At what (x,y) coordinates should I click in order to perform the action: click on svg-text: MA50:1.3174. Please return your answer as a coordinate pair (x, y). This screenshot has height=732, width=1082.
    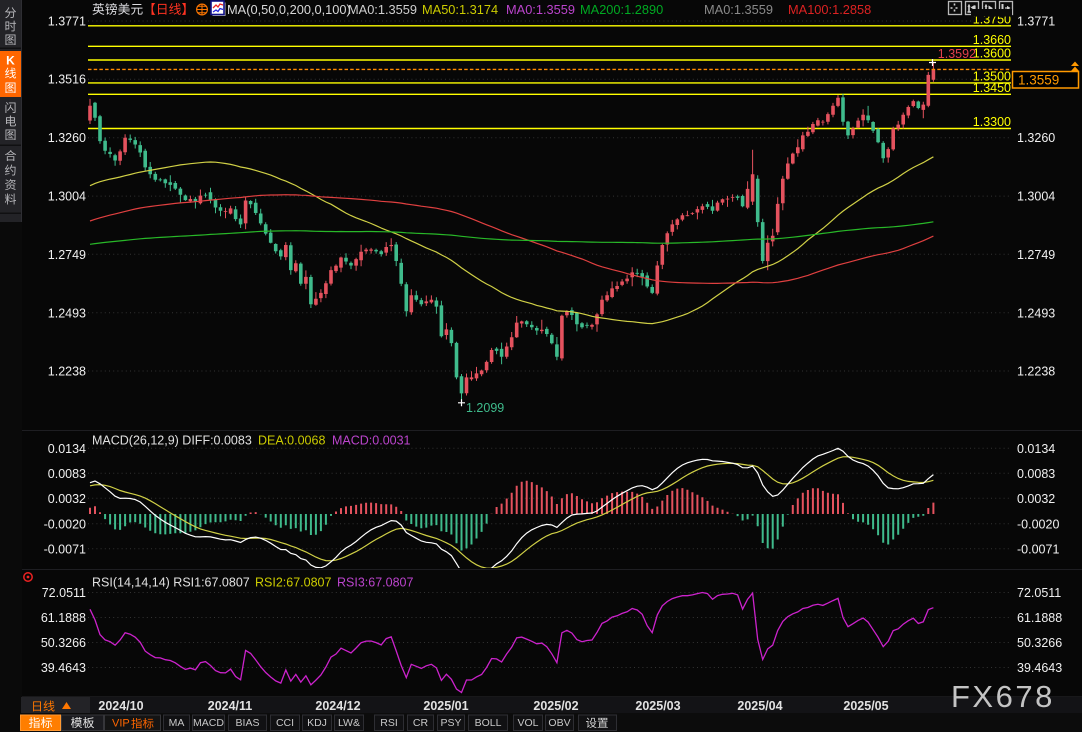
    Looking at the image, I should click on (460, 9).